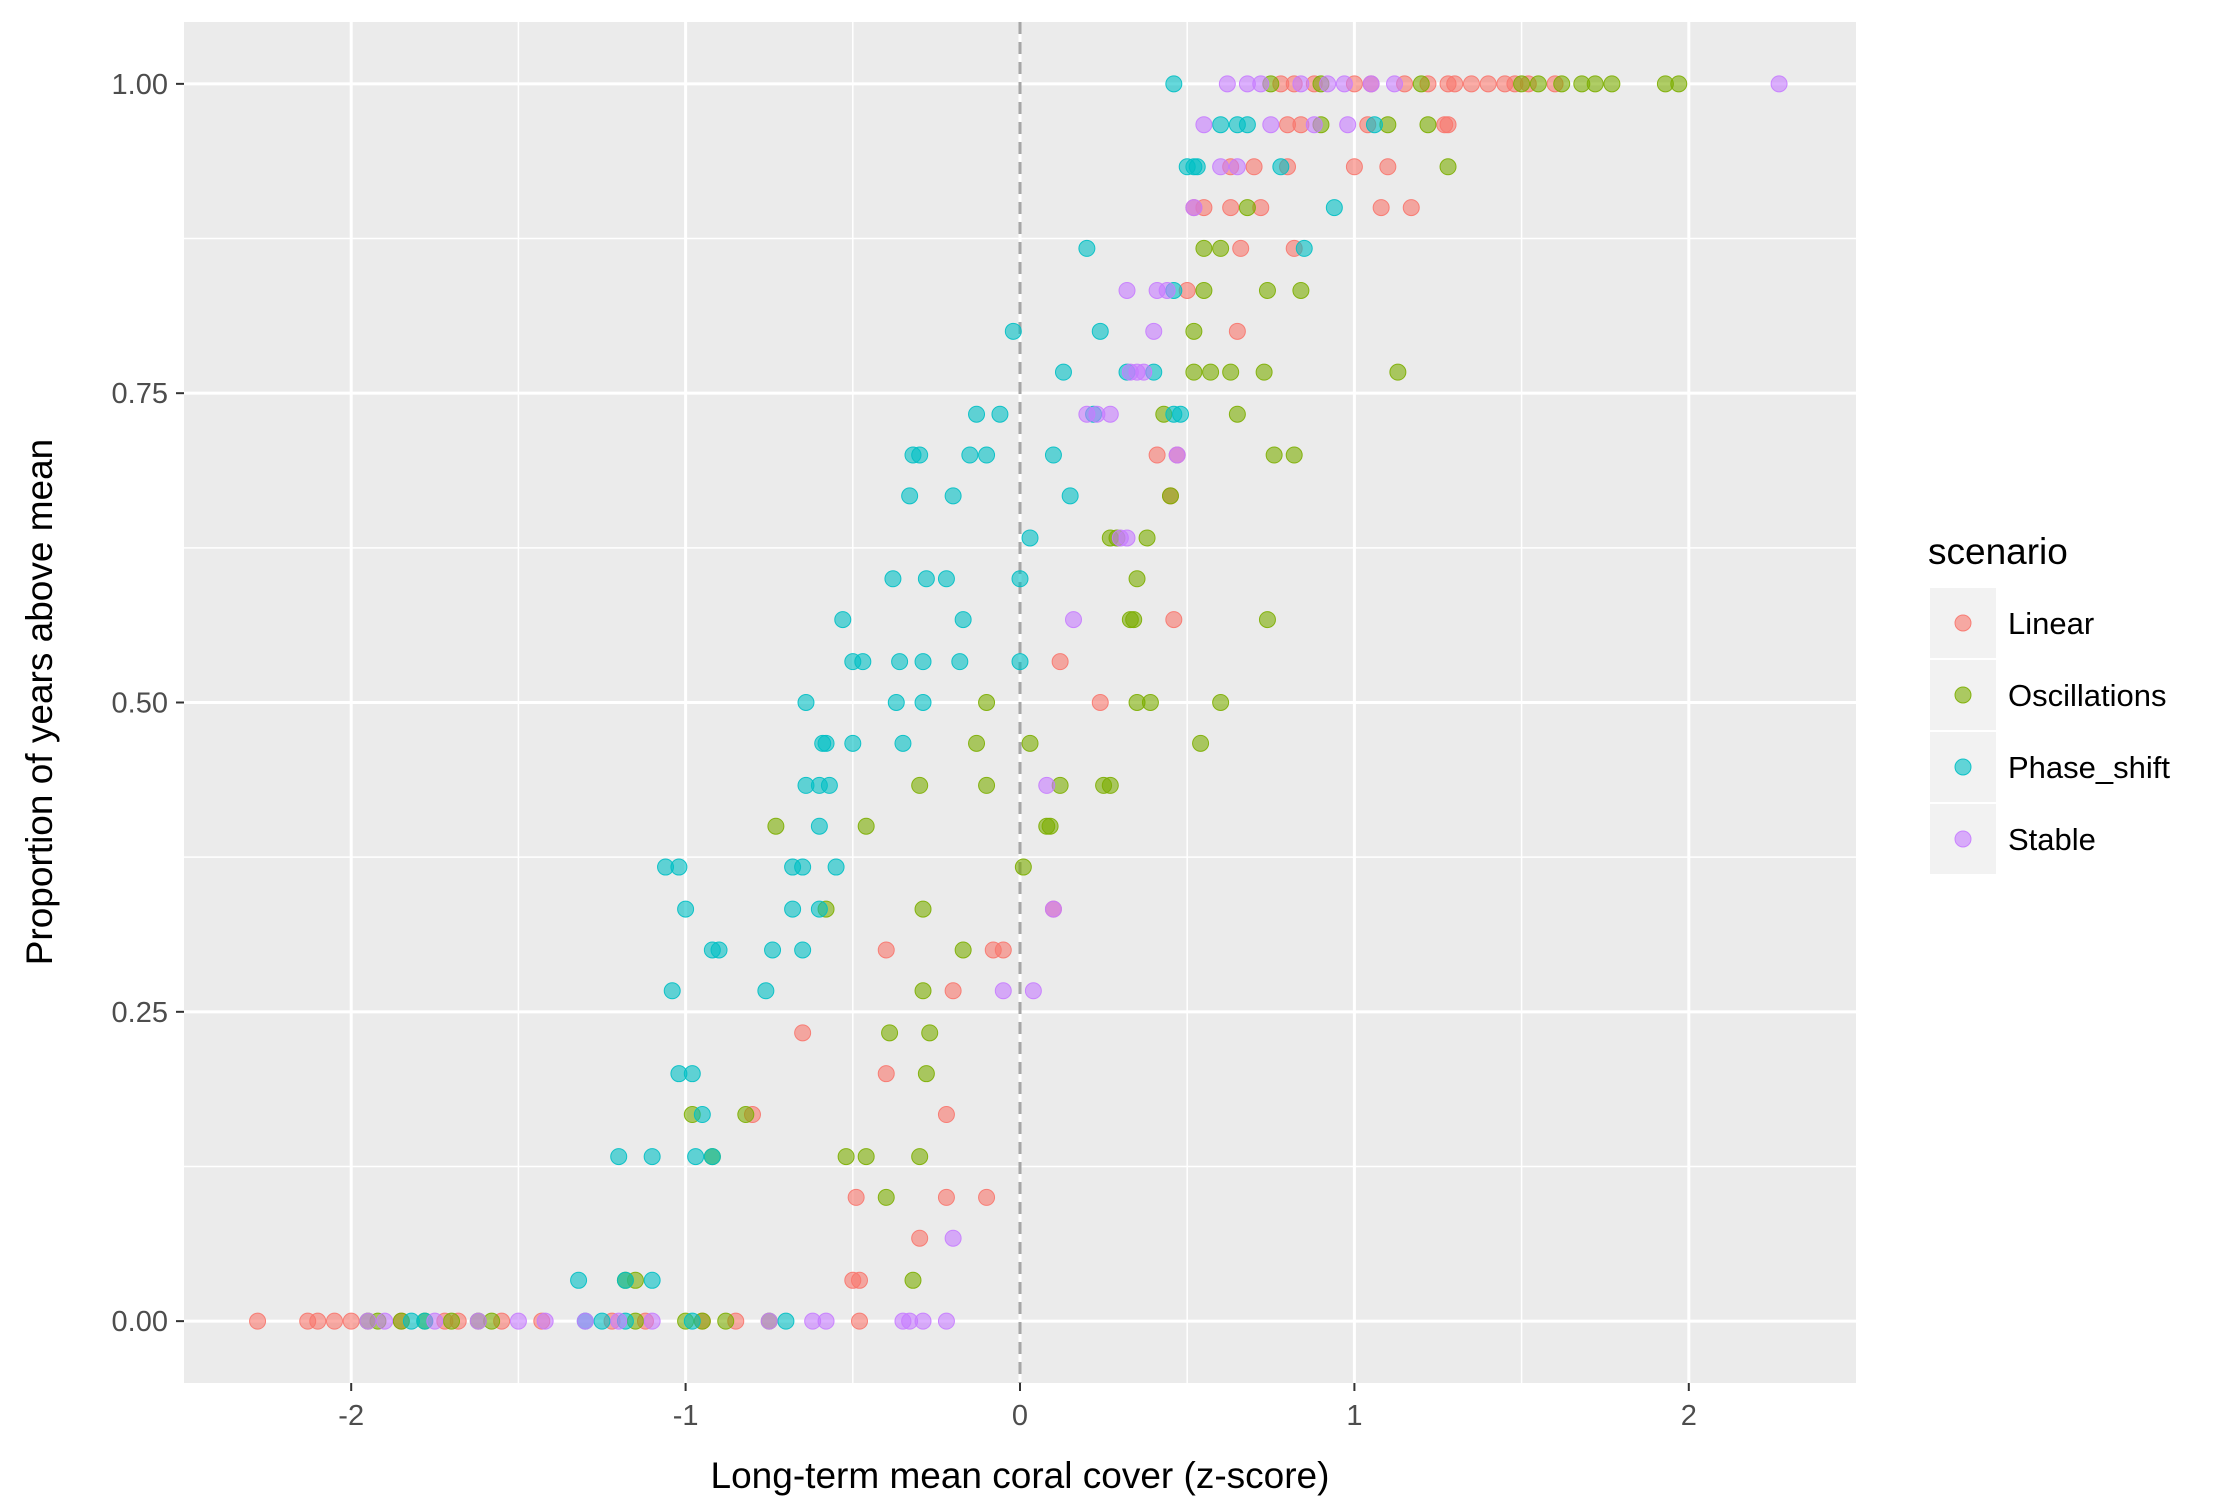 The height and width of the screenshot is (1512, 2237). I want to click on legend-item-stable: Stable, so click(2013, 839).